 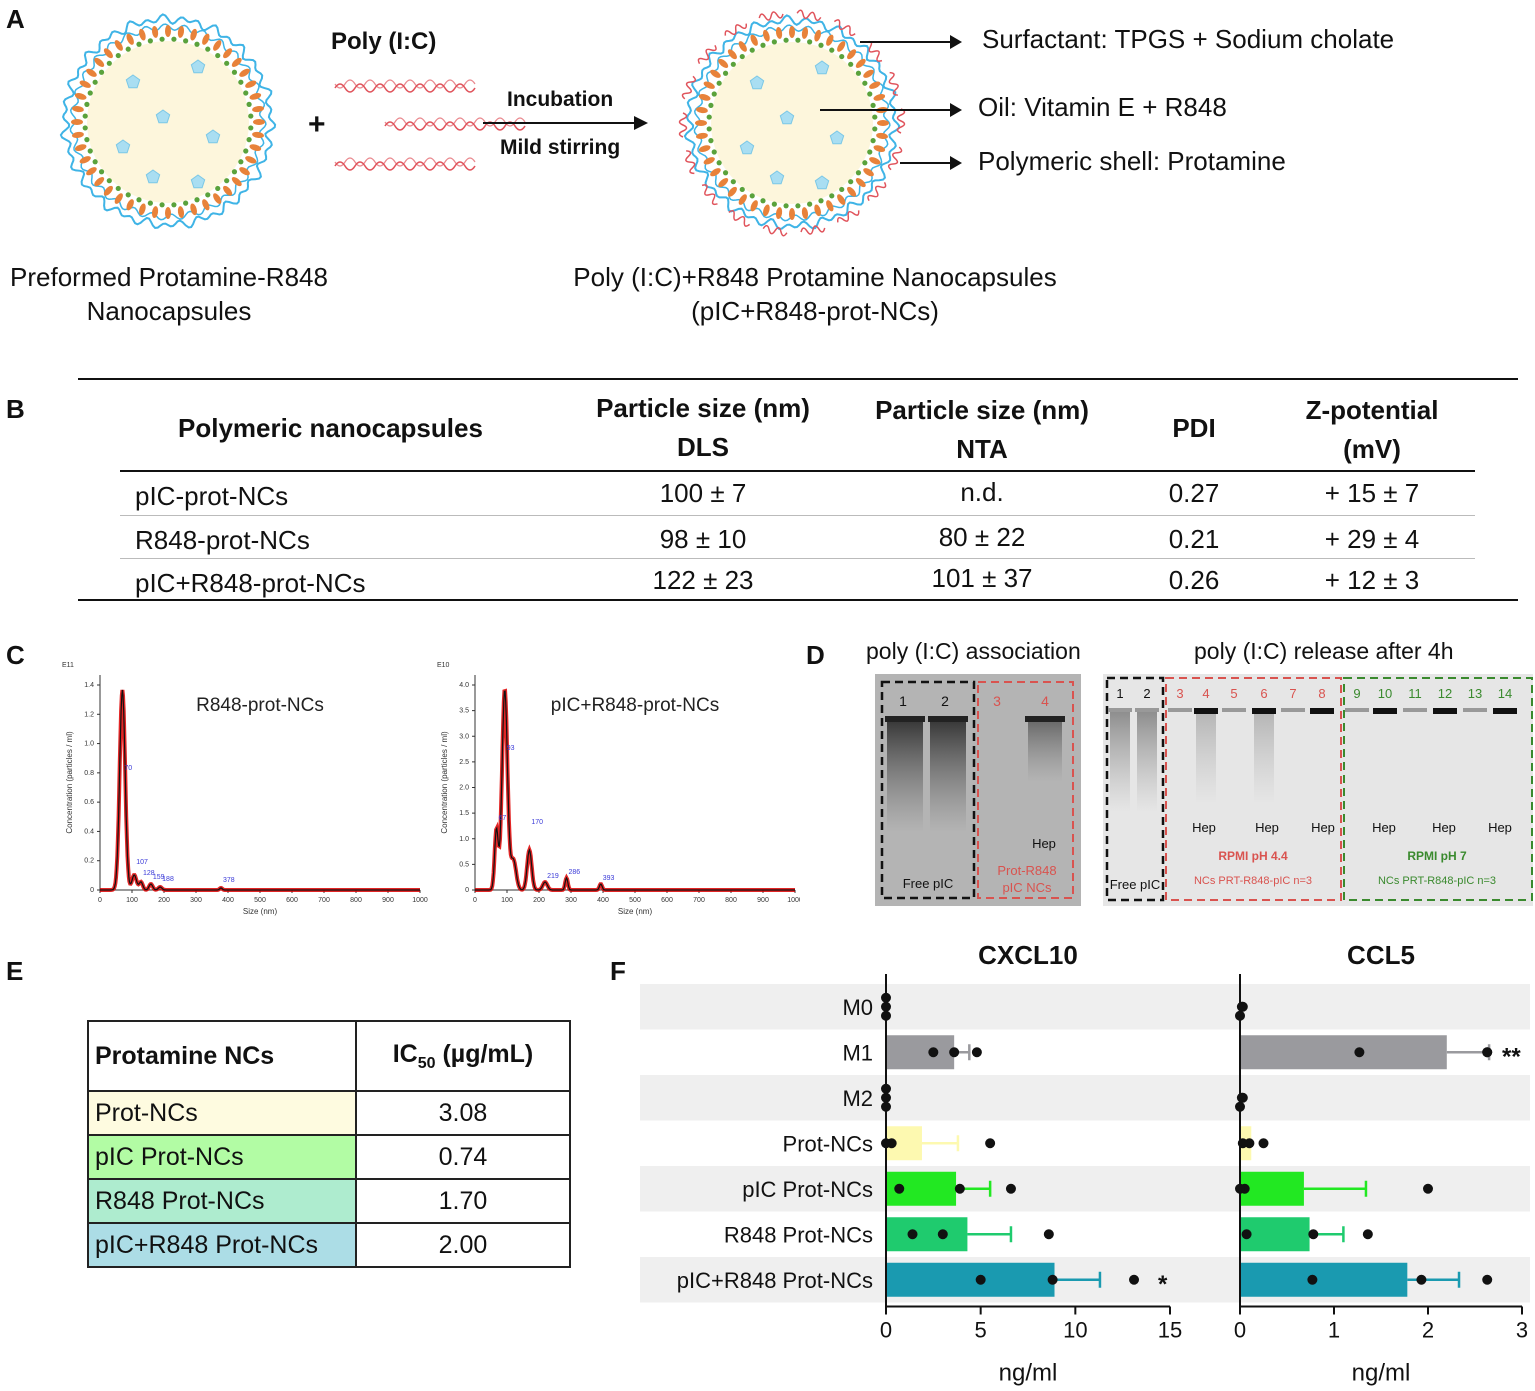 What do you see at coordinates (1372, 410) in the screenshot?
I see `col-header-zpot-1: Z-potential` at bounding box center [1372, 410].